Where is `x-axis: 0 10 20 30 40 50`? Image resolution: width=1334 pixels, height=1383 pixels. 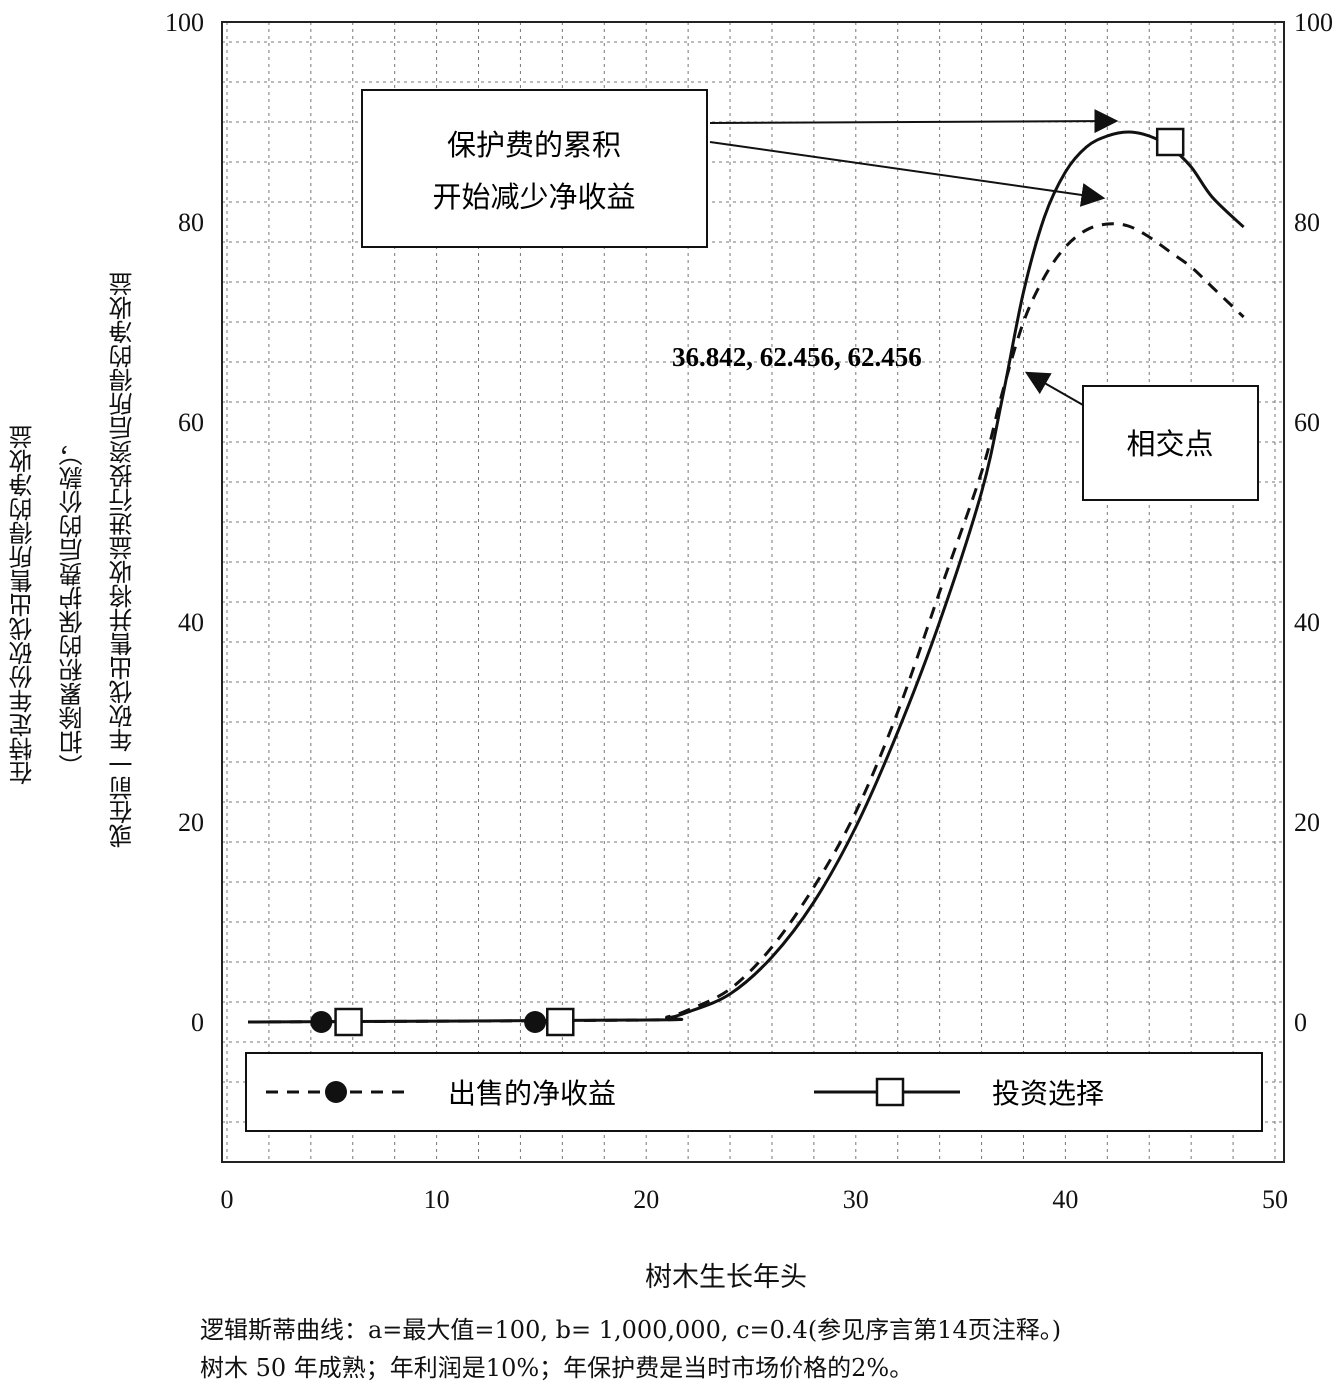 x-axis: 0 10 20 30 40 50 is located at coordinates (755, 1199).